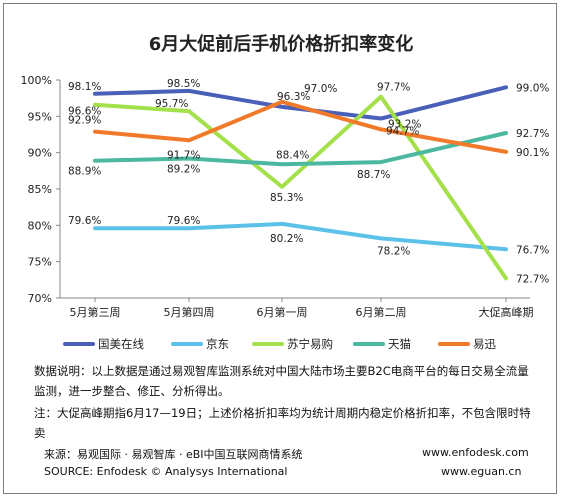 This screenshot has width=562, height=499. What do you see at coordinates (532, 250) in the screenshot?
I see `data-label: 76.7%` at bounding box center [532, 250].